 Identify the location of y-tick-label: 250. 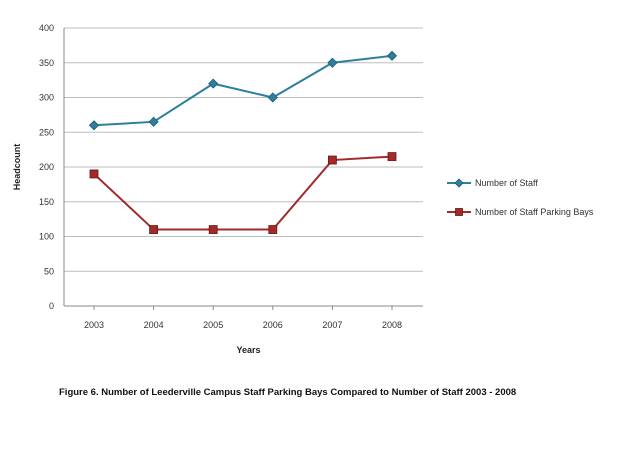
(46, 132).